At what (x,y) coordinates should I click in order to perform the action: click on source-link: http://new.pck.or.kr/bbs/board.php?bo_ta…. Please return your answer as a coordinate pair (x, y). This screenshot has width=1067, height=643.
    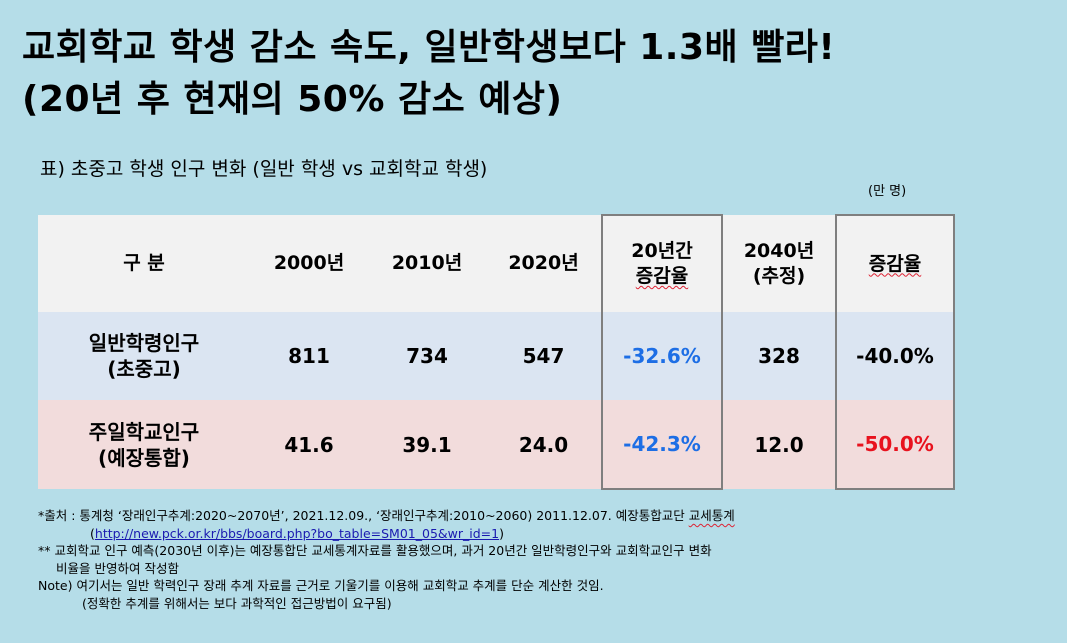
    Looking at the image, I should click on (297, 533).